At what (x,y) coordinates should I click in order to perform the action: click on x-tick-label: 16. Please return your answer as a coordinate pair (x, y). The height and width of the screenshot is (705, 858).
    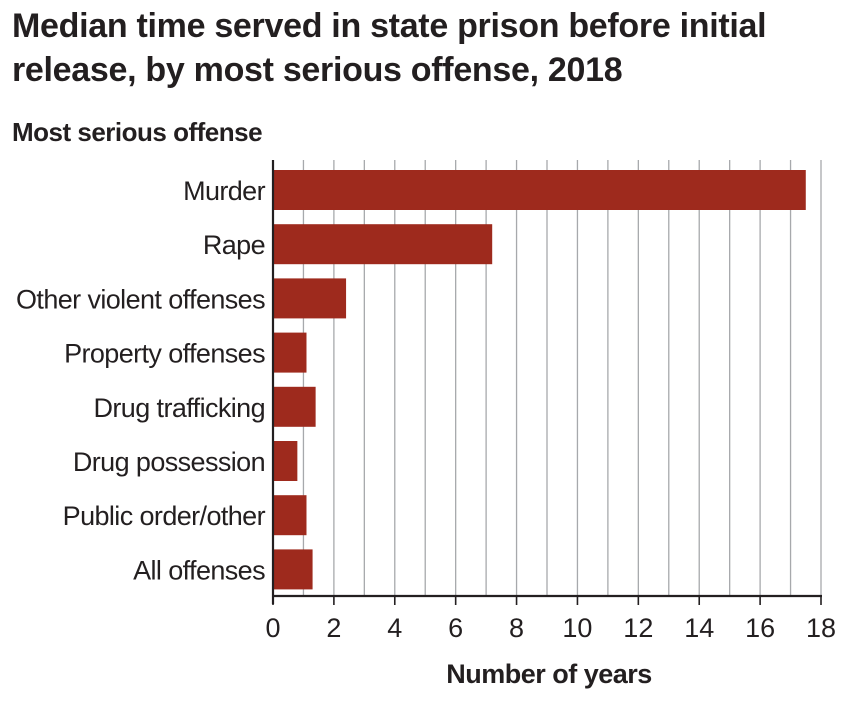
    Looking at the image, I should click on (760, 628).